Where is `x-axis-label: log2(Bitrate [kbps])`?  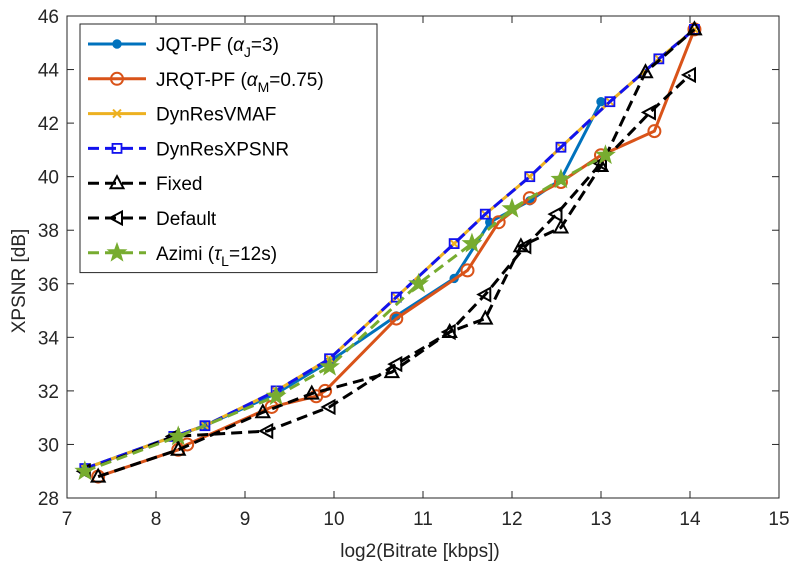 x-axis-label: log2(Bitrate [kbps]) is located at coordinates (419, 551).